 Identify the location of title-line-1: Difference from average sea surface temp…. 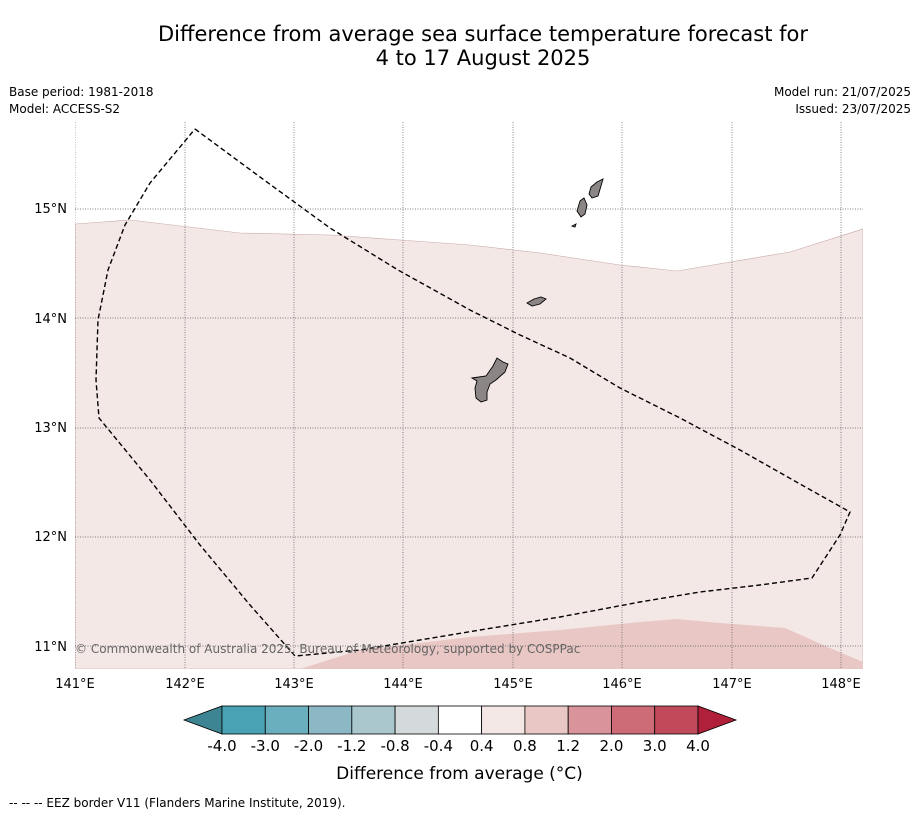
(483, 34).